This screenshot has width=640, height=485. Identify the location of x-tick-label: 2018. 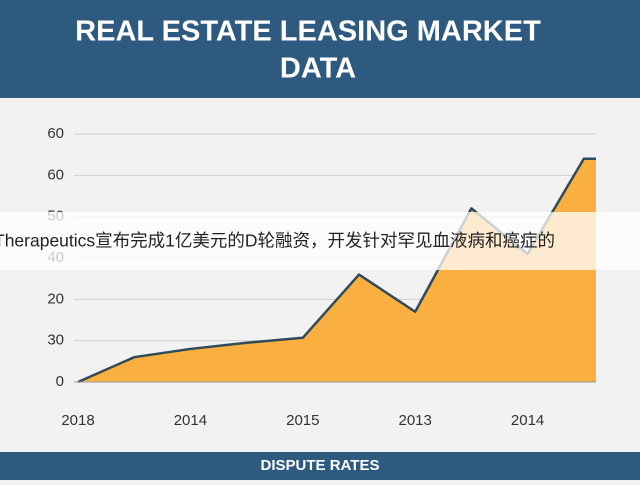
(77, 420).